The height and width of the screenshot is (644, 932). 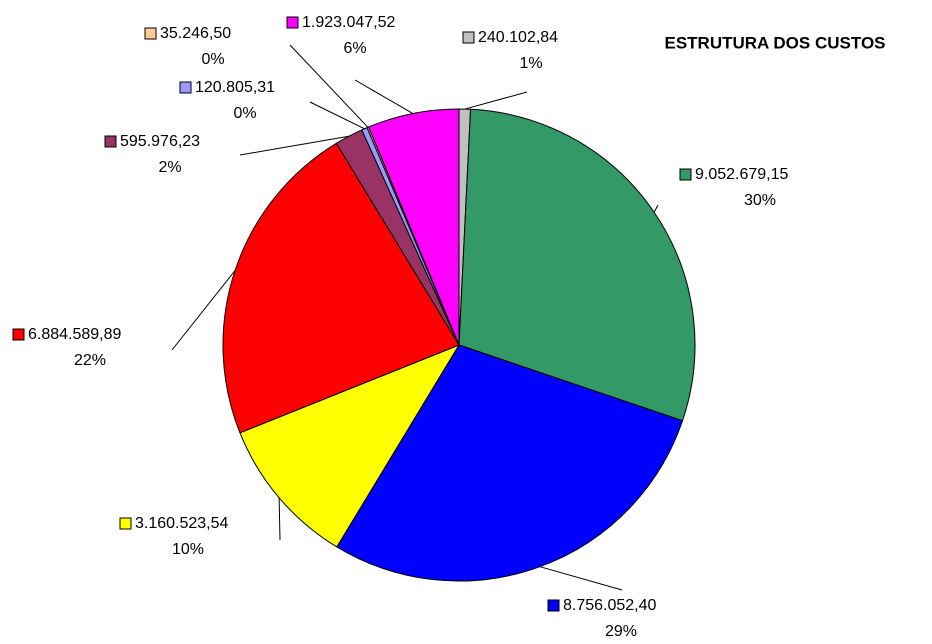 What do you see at coordinates (530, 63) in the screenshot?
I see `percent-label: 1%` at bounding box center [530, 63].